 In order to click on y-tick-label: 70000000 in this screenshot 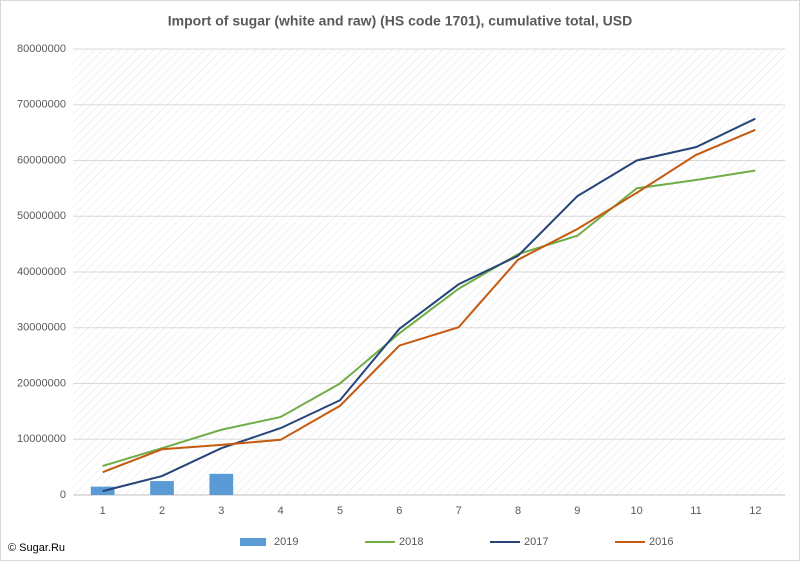, I will do `click(41, 105)`.